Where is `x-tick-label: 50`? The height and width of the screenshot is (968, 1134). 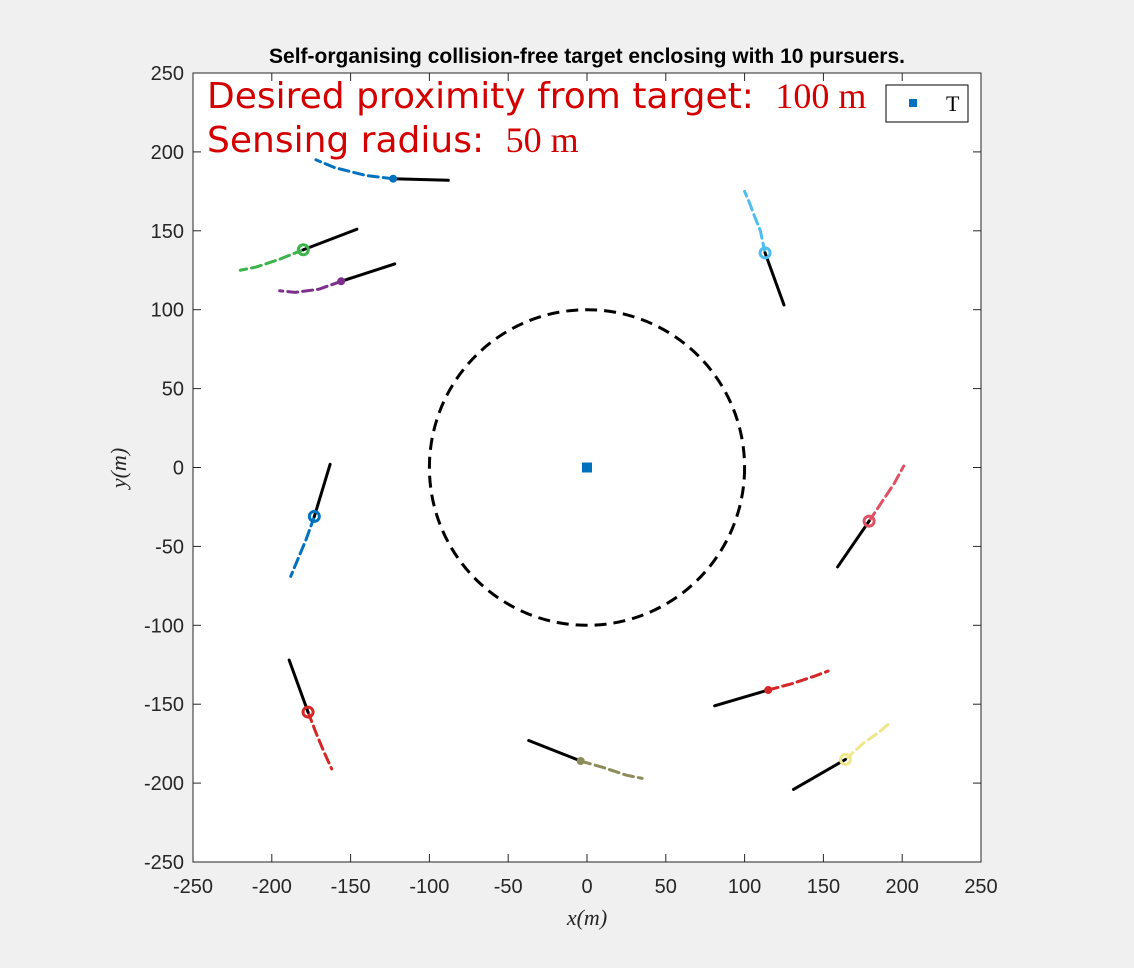 x-tick-label: 50 is located at coordinates (666, 887).